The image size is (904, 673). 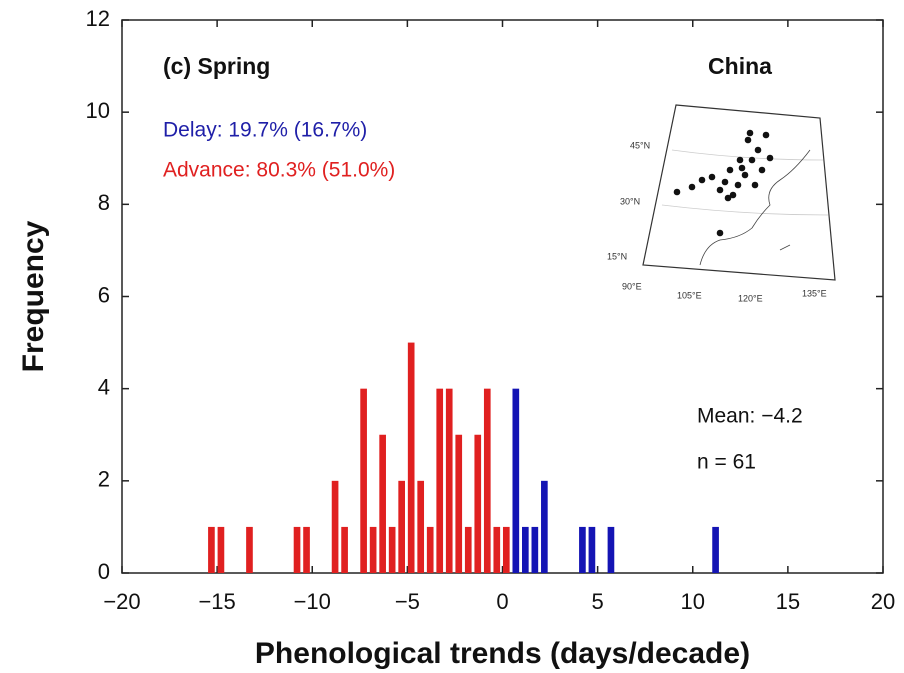 What do you see at coordinates (689, 295) in the screenshot?
I see `lon-label: 105°E` at bounding box center [689, 295].